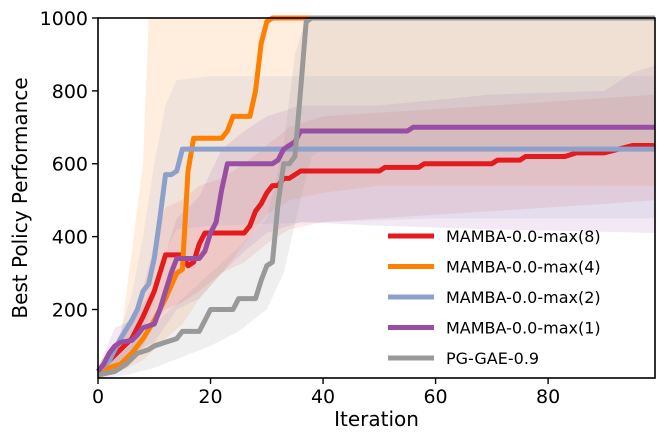 The image size is (664, 443). What do you see at coordinates (70, 92) in the screenshot?
I see `y-tick-label: 800` at bounding box center [70, 92].